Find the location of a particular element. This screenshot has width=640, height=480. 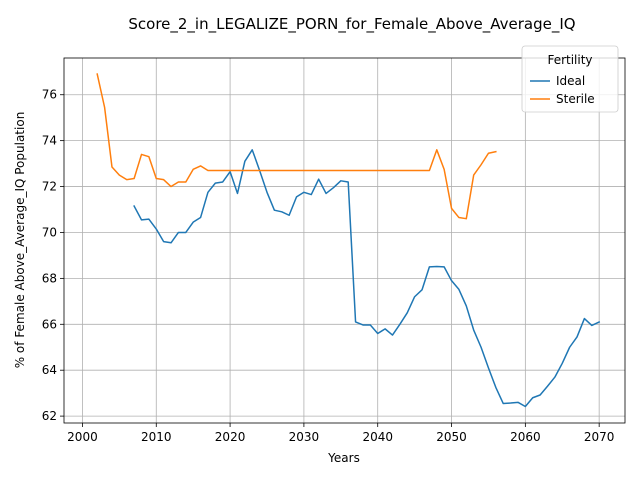

y-tick-label: 74 is located at coordinates (49, 141).